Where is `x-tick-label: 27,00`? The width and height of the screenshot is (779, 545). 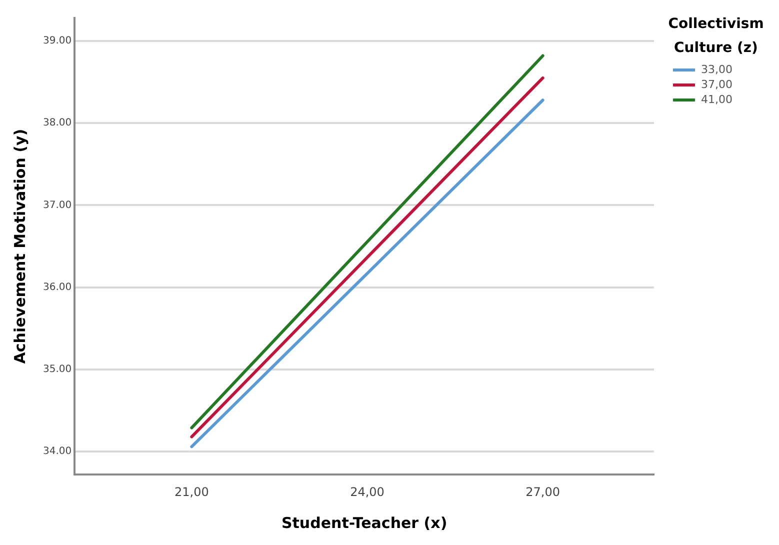 x-tick-label: 27,00 is located at coordinates (543, 491).